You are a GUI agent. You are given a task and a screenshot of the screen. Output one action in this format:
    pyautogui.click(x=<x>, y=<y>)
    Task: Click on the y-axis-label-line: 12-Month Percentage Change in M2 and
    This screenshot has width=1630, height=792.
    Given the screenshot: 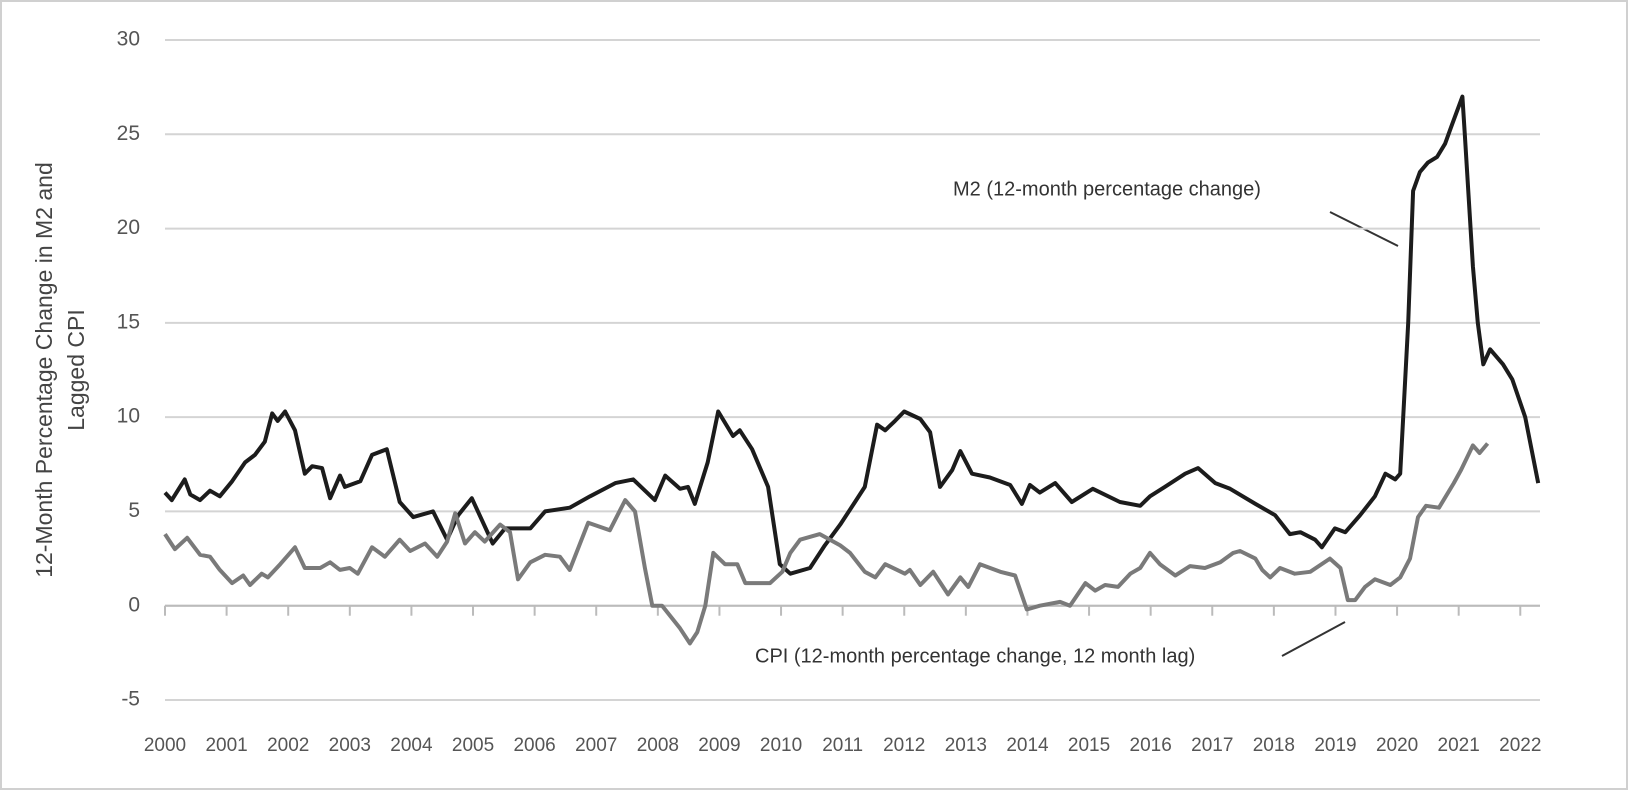 What is the action you would take?
    pyautogui.click(x=44, y=370)
    